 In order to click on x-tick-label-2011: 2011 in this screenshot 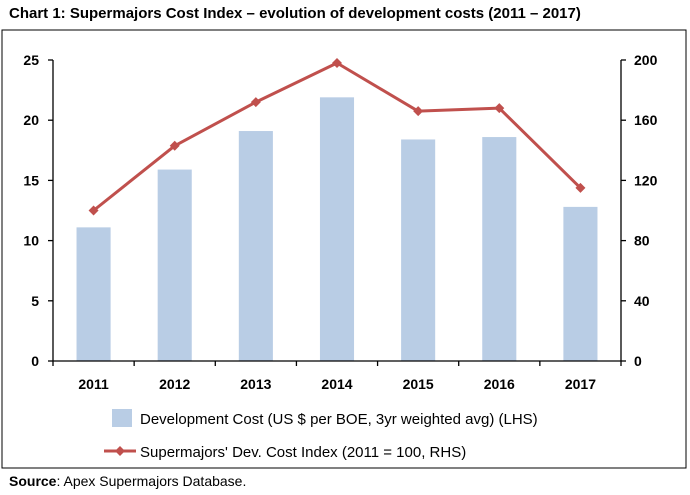, I will do `click(93, 384)`.